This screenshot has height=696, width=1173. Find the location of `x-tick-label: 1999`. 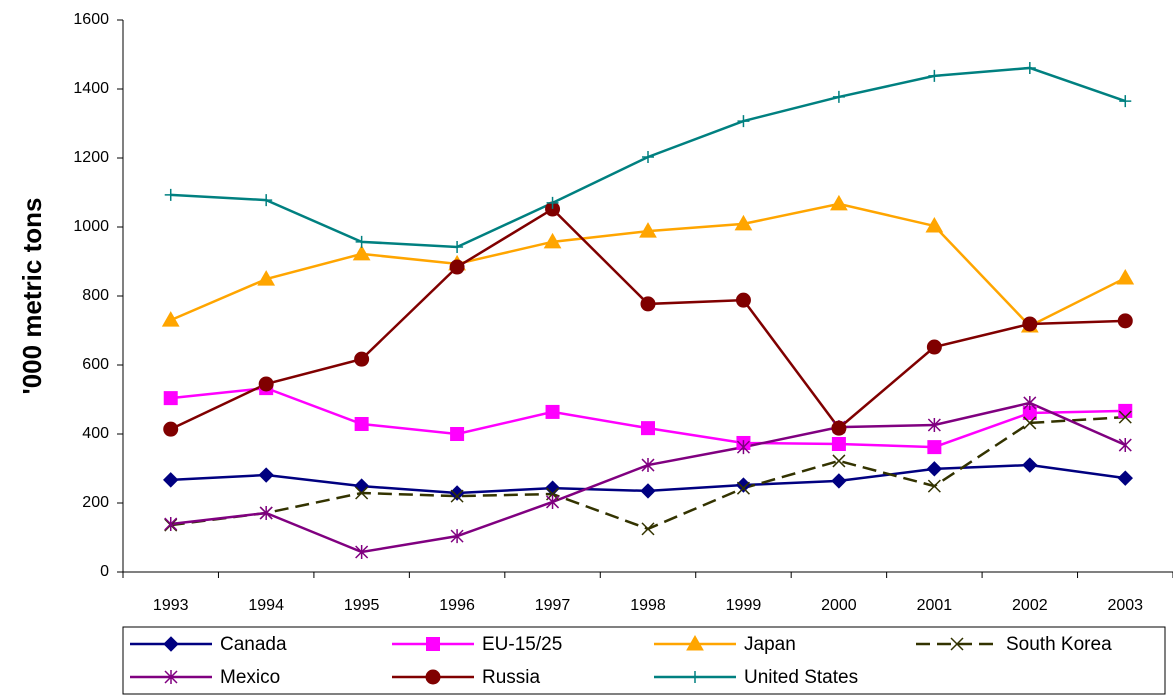

x-tick-label: 1999 is located at coordinates (744, 605).